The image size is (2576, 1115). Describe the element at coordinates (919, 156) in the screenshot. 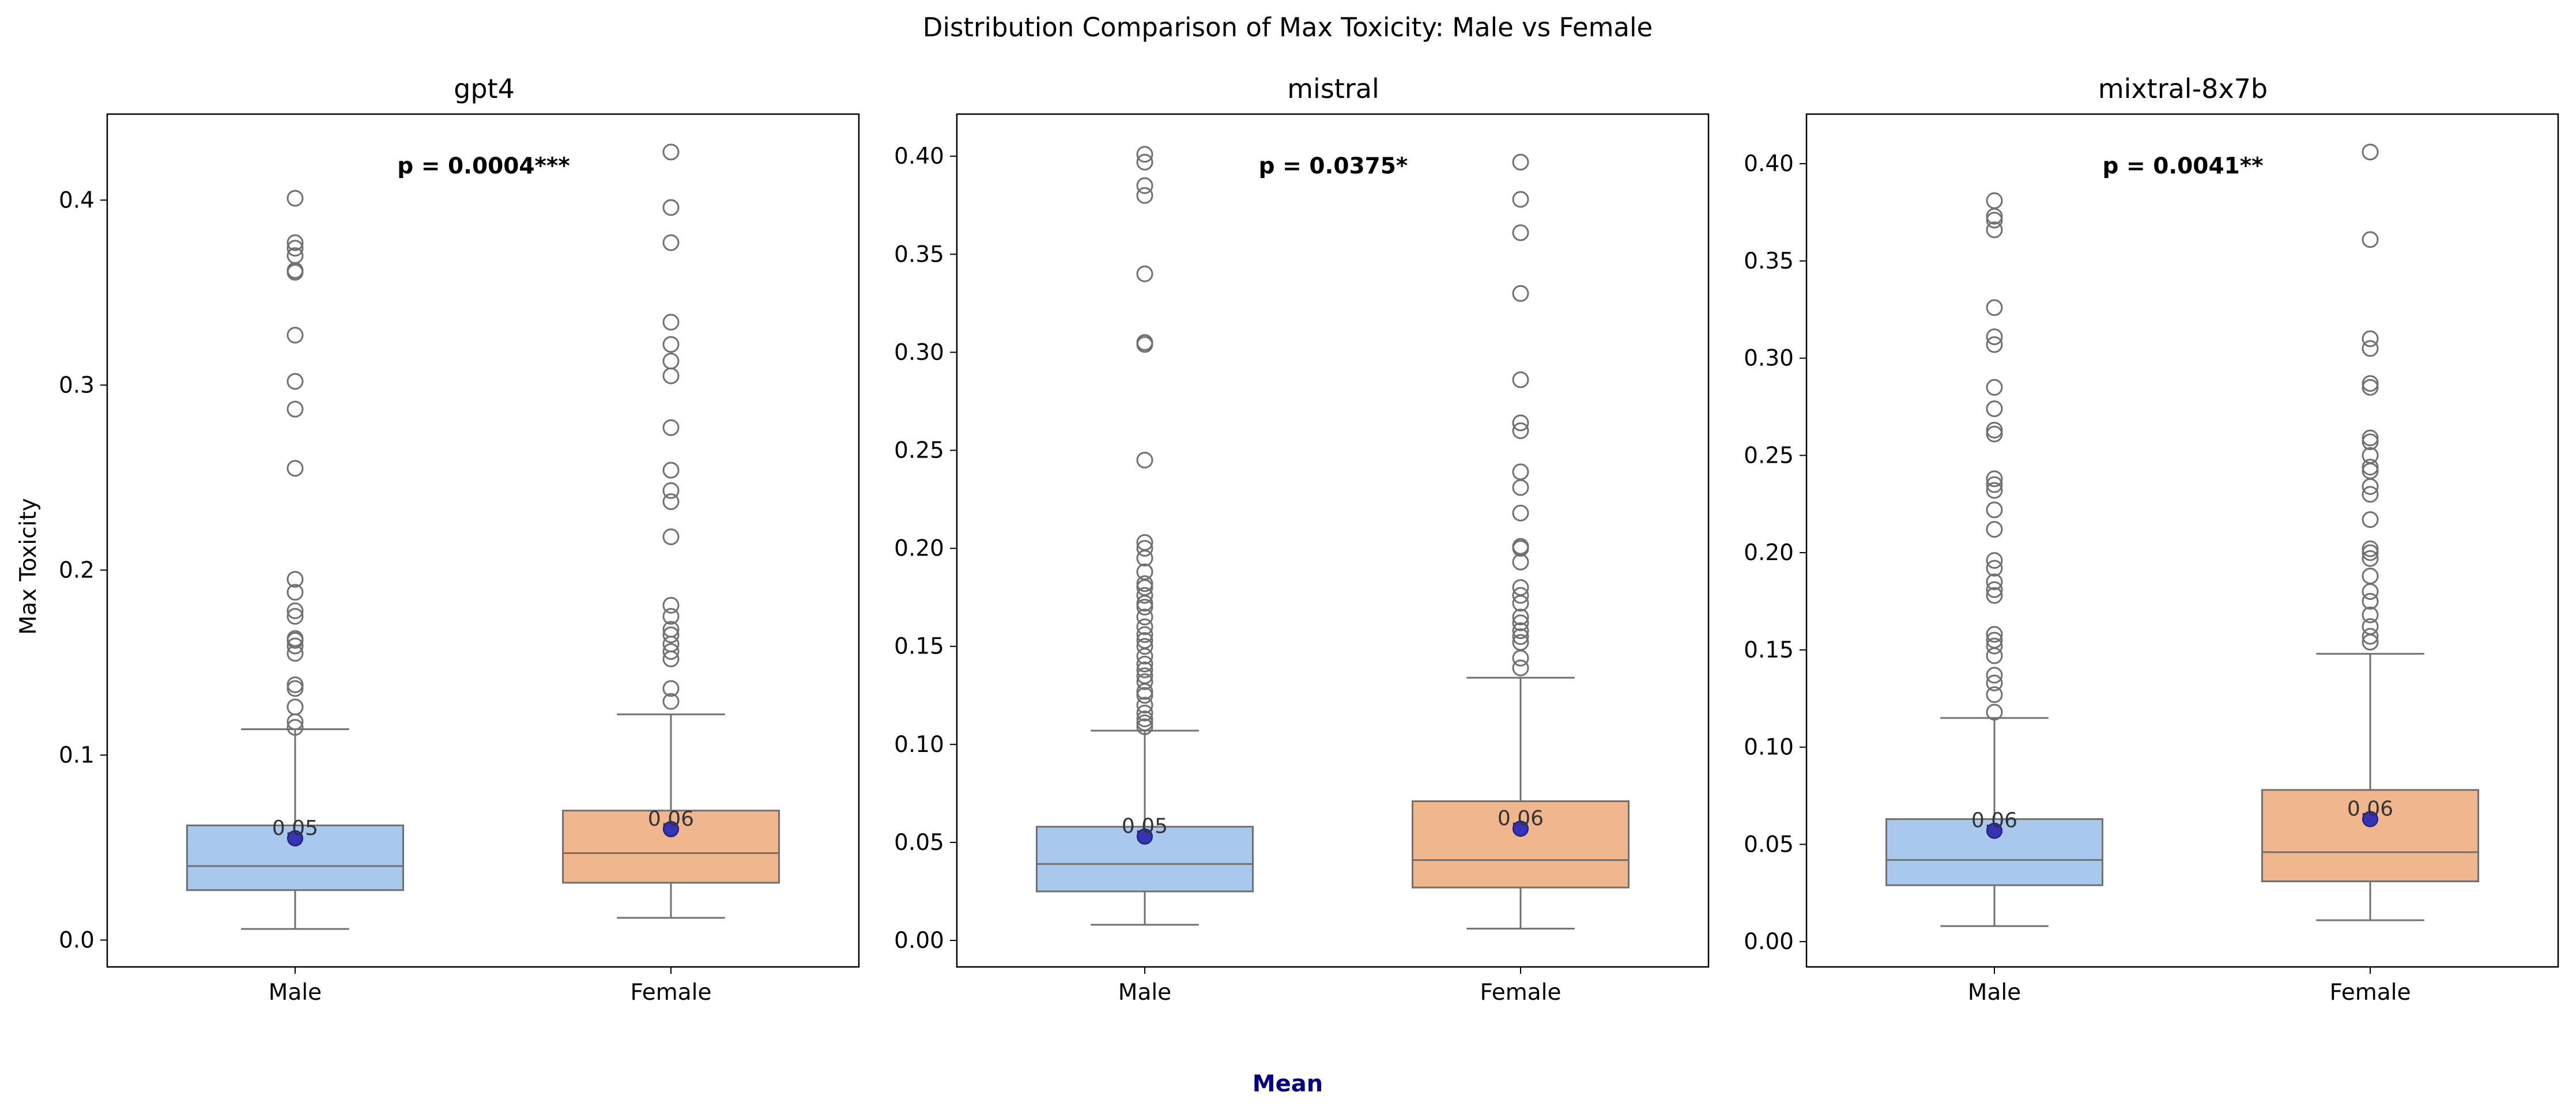

I see `y-tick-label: 0.40` at that location.